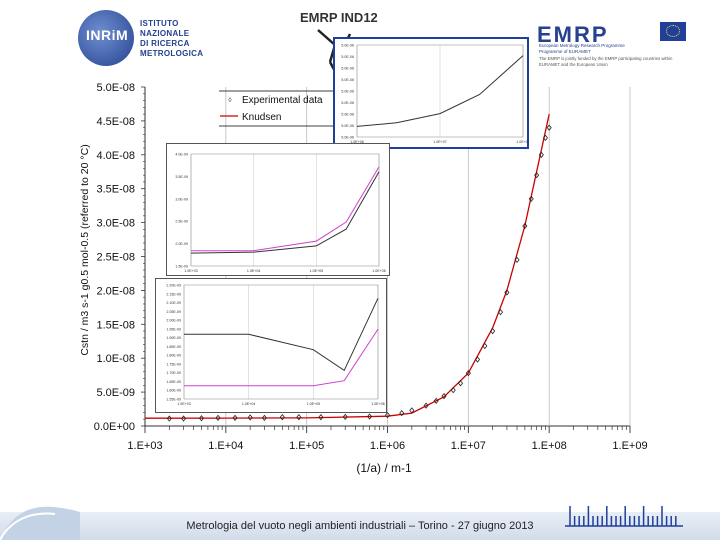 Image resolution: width=720 pixels, height=540 pixels. What do you see at coordinates (181, 177) in the screenshot?
I see `inset-y-tick-label: 3.5E-09` at bounding box center [181, 177].